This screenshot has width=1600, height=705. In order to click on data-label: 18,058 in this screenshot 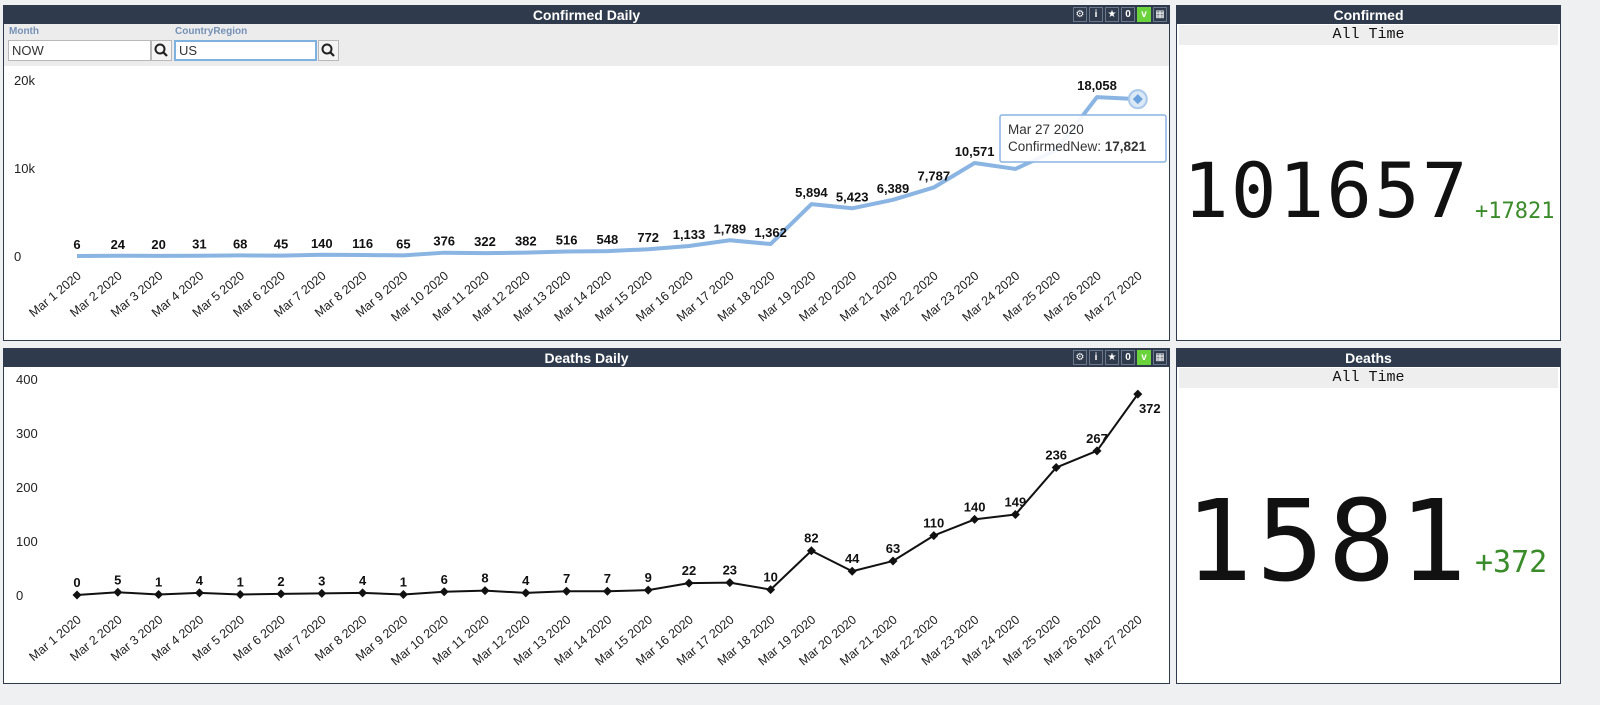, I will do `click(1097, 85)`.